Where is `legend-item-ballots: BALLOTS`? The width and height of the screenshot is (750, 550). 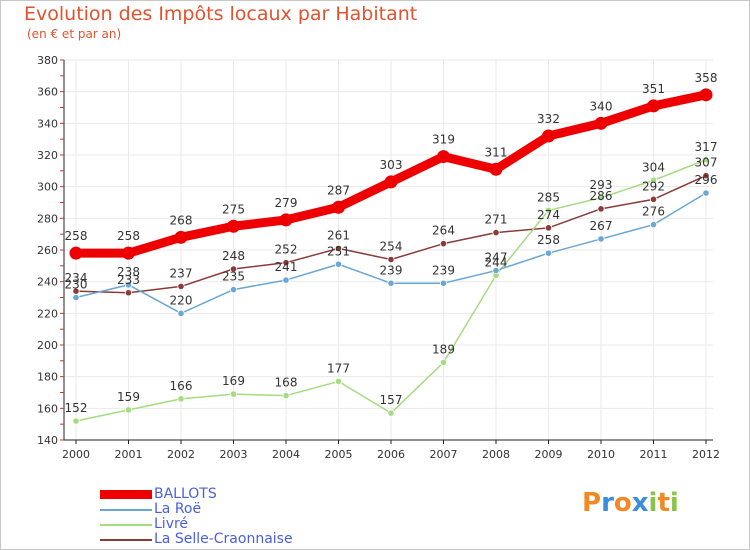
legend-item-ballots: BALLOTS is located at coordinates (158, 494).